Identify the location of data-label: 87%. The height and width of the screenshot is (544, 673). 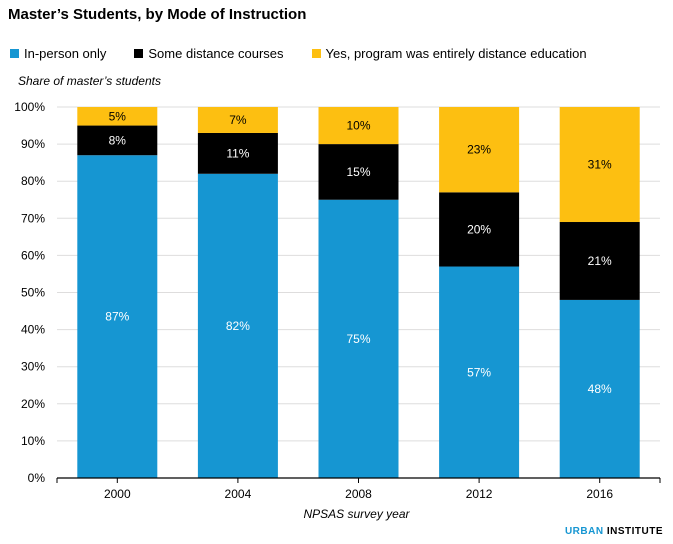
(117, 317).